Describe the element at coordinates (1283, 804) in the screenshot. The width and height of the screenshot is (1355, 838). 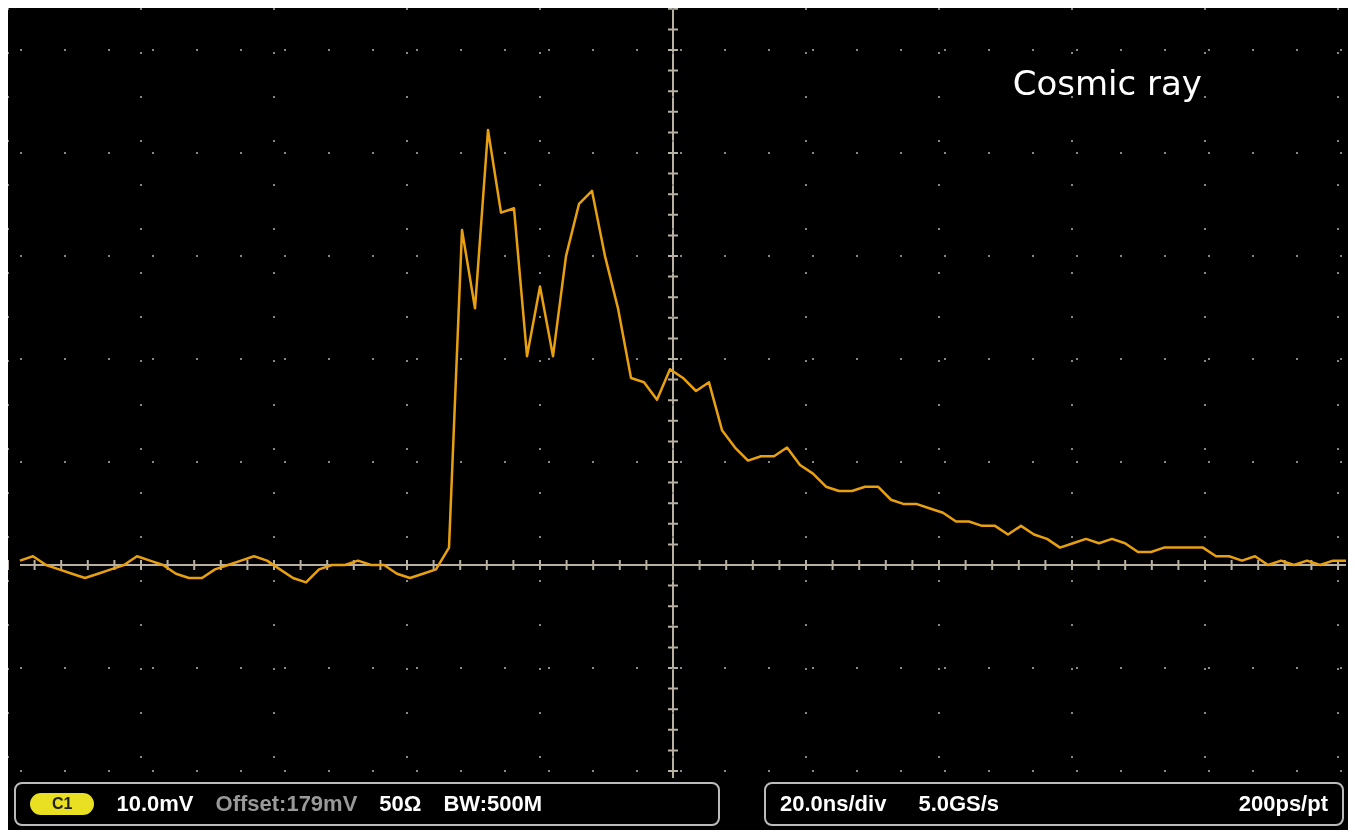
I see `text: 200ps/pt` at that location.